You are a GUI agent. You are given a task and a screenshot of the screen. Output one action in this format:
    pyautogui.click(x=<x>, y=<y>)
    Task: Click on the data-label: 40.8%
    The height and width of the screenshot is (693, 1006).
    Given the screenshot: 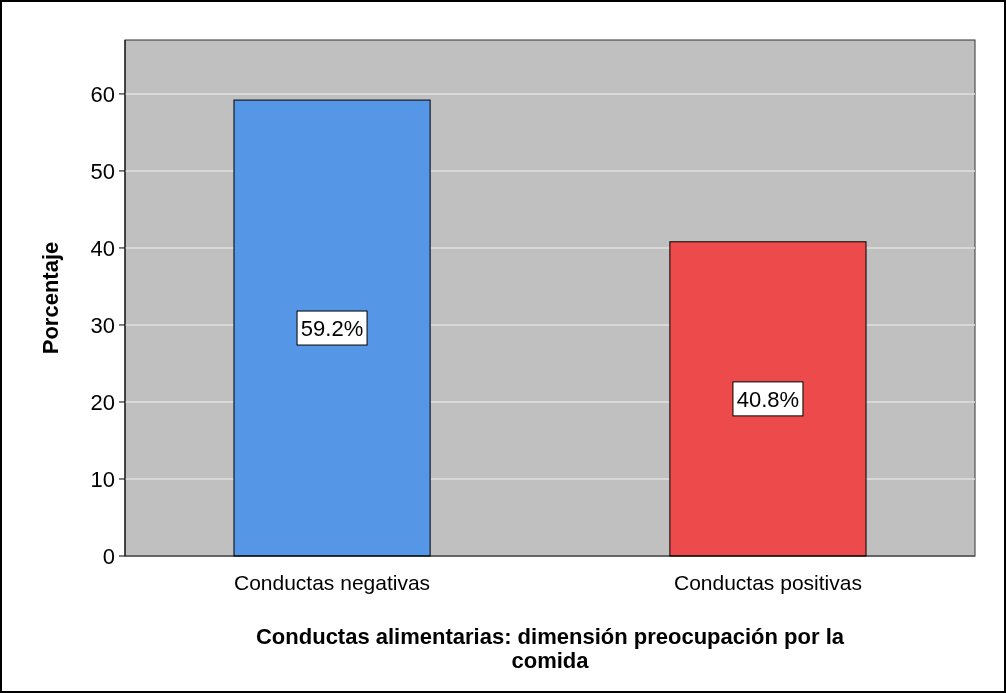 What is the action you would take?
    pyautogui.click(x=768, y=399)
    